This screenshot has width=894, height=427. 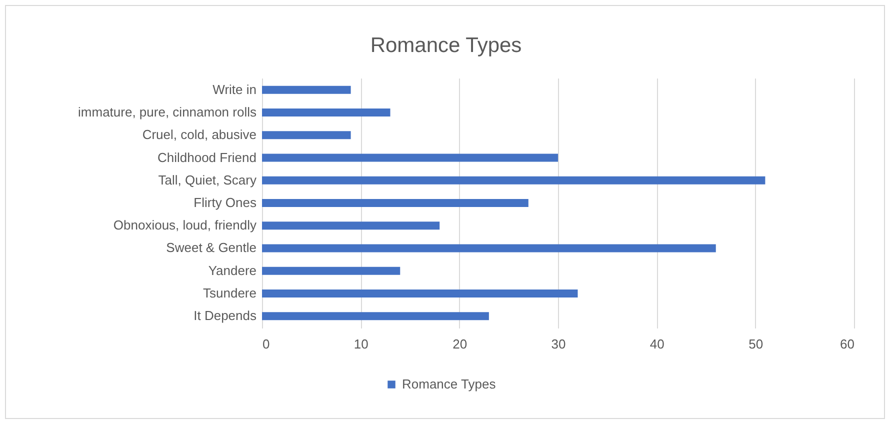 What do you see at coordinates (229, 293) in the screenshot?
I see `y-tick-label: Tsundere` at bounding box center [229, 293].